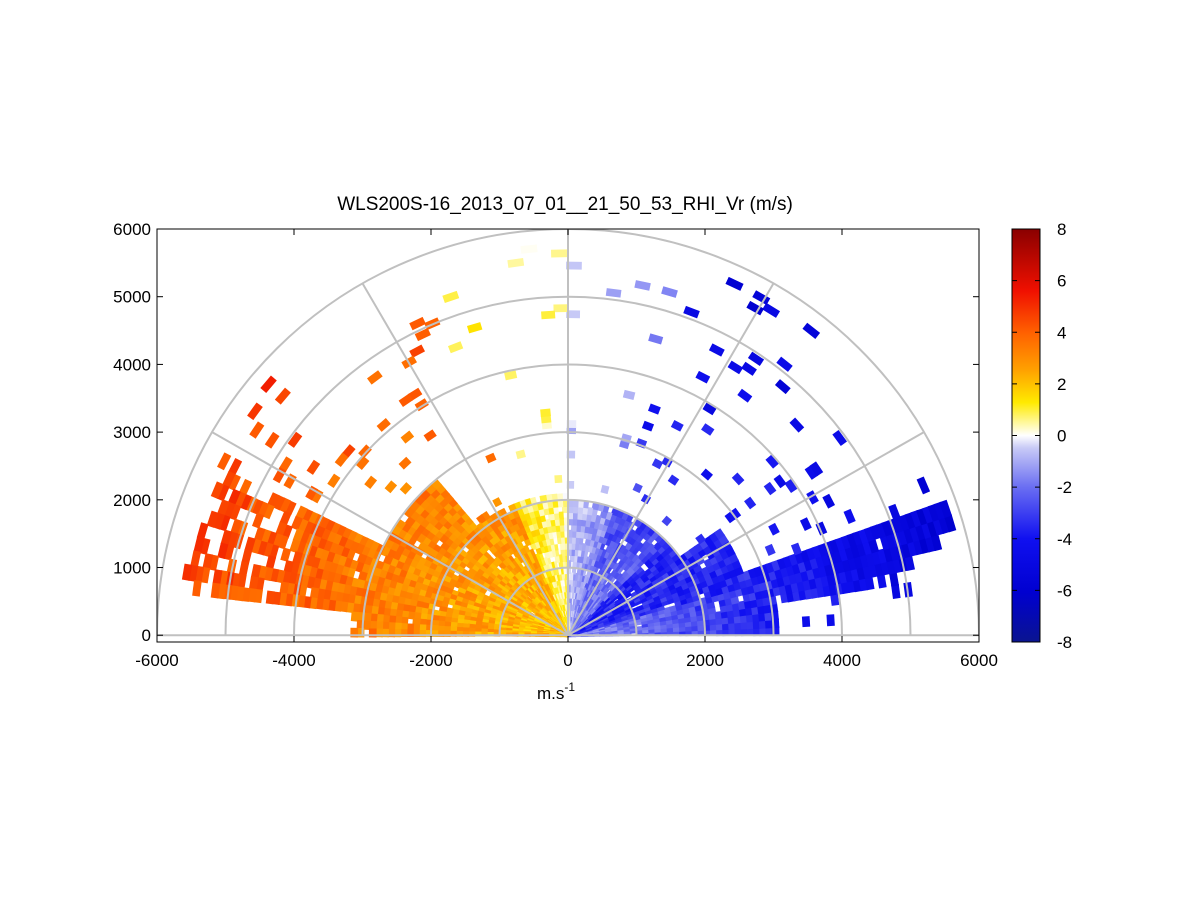 This screenshot has height=901, width=1201. I want to click on y-tick-label: 3000, so click(132, 432).